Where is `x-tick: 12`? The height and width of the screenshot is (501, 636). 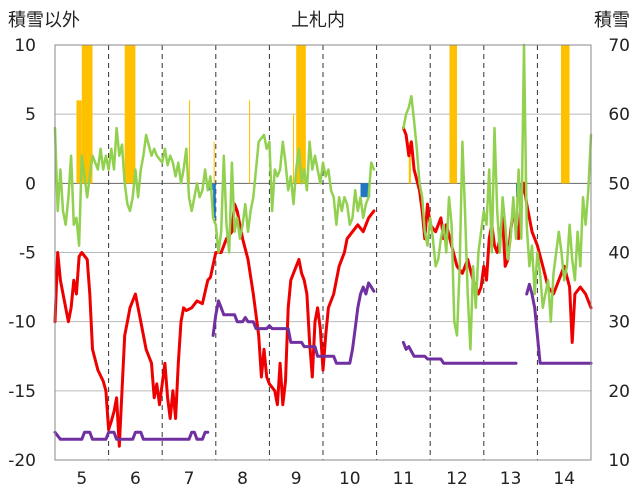 x-tick: 12 is located at coordinates (457, 479).